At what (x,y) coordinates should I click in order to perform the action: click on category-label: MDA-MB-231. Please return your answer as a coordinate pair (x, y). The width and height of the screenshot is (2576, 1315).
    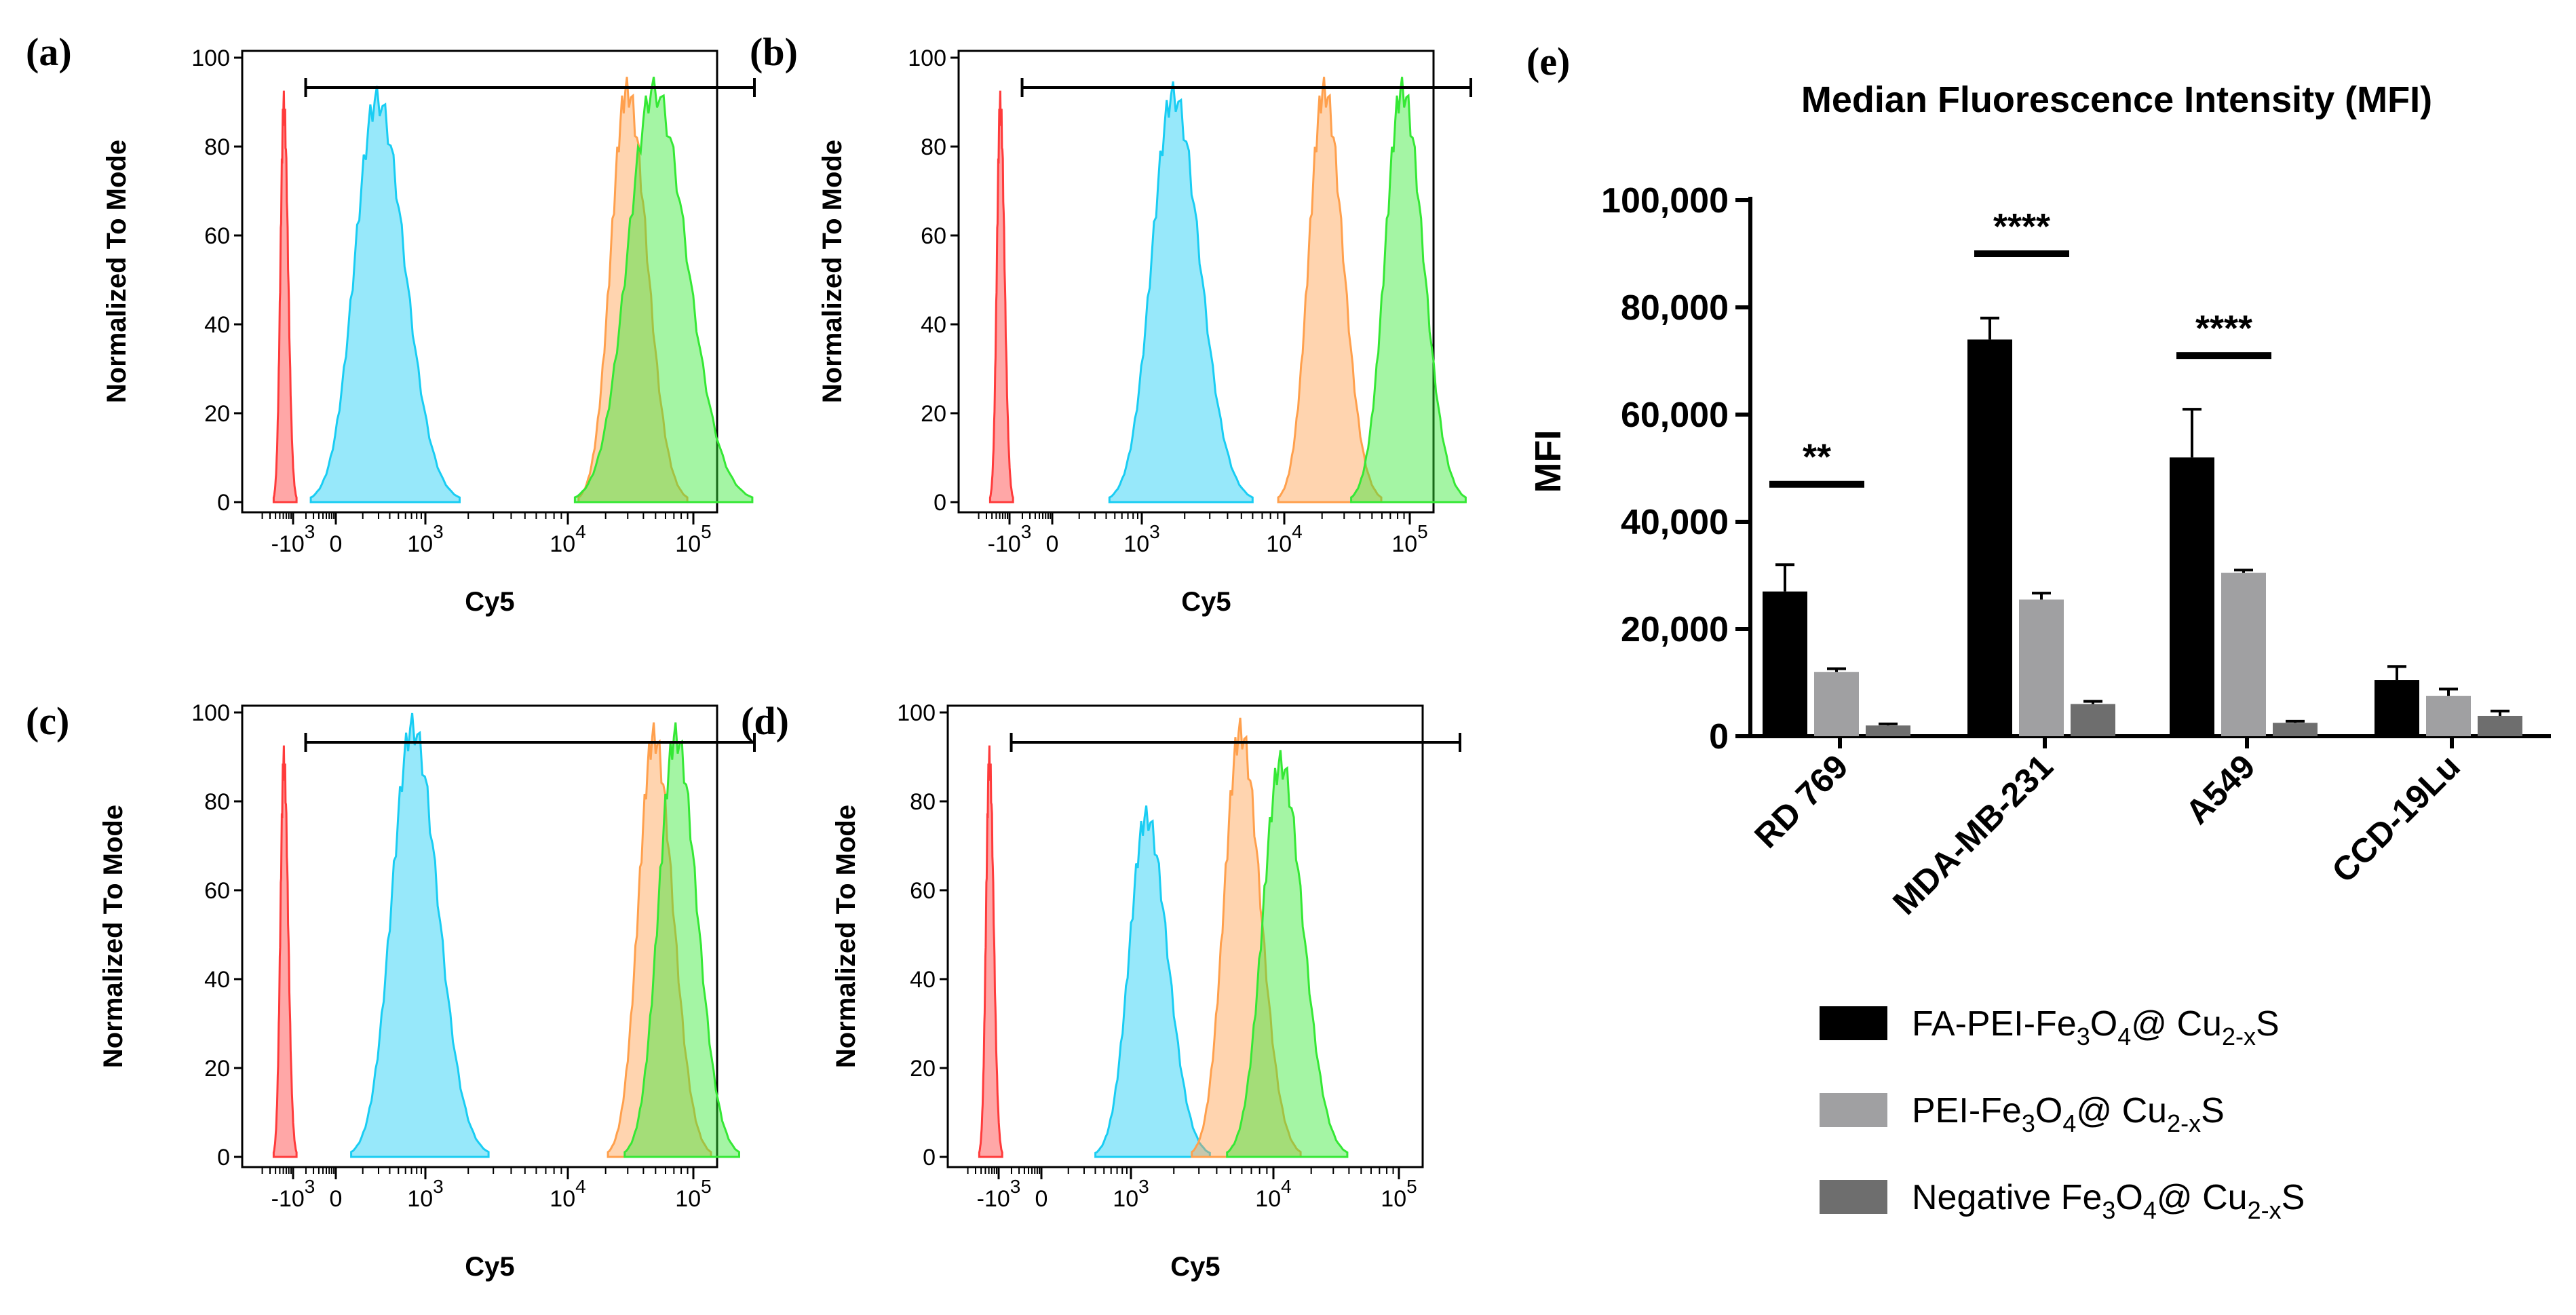
    Looking at the image, I should click on (1973, 835).